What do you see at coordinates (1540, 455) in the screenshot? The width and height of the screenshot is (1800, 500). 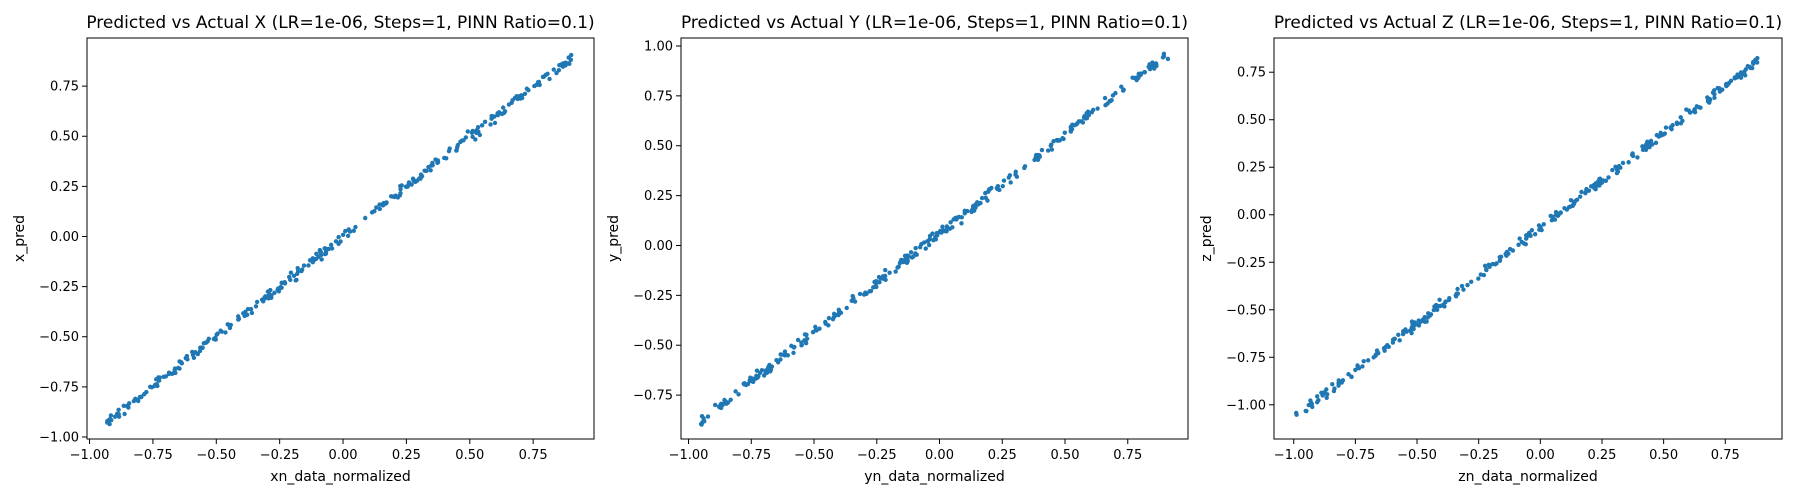 I see `x-tick-label: 0.00` at bounding box center [1540, 455].